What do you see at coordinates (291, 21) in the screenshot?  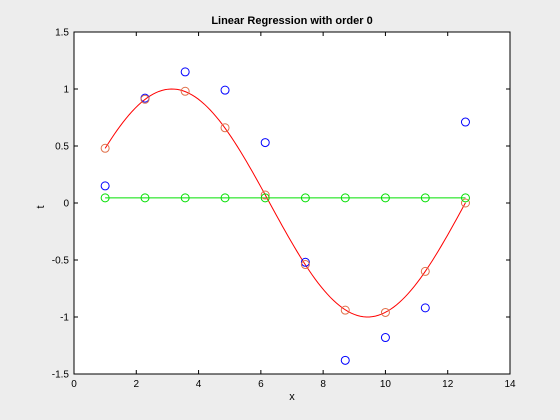 I see `chart-title: Linear Regression with order 0` at bounding box center [291, 21].